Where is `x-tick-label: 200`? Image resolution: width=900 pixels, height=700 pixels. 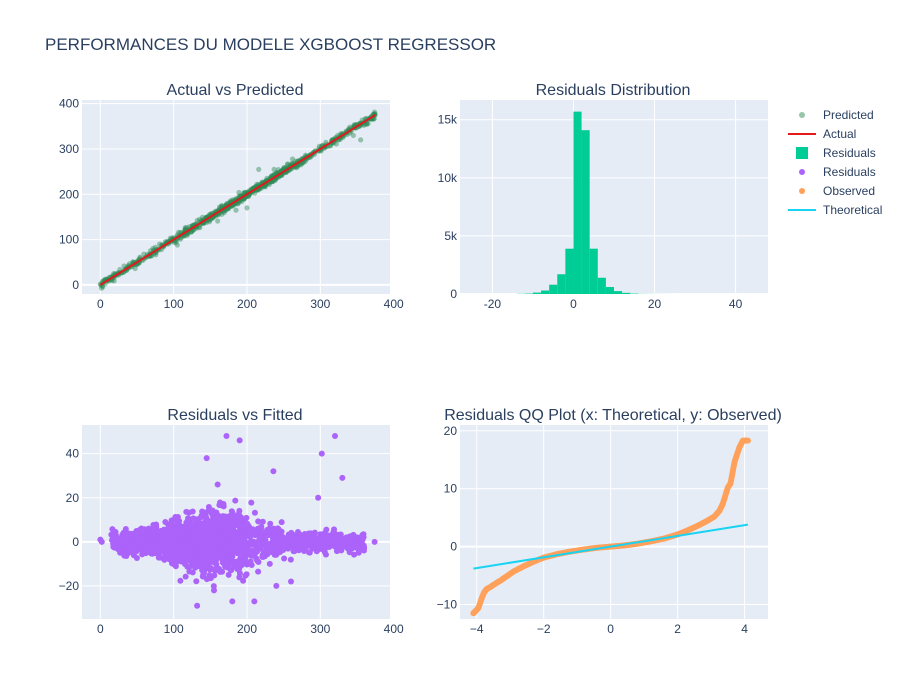
x-tick-label: 200 is located at coordinates (247, 304).